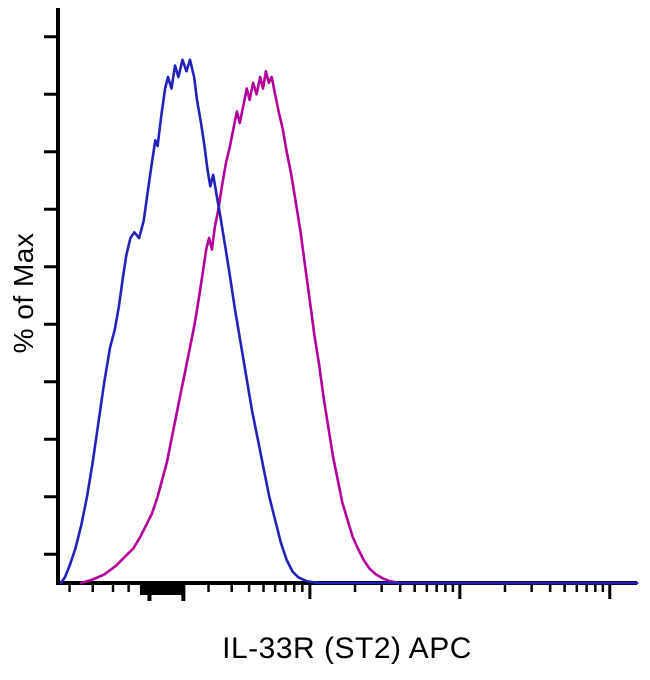  Describe the element at coordinates (347, 648) in the screenshot. I see `x-axis-label: IL-33R (ST2) APC` at that location.